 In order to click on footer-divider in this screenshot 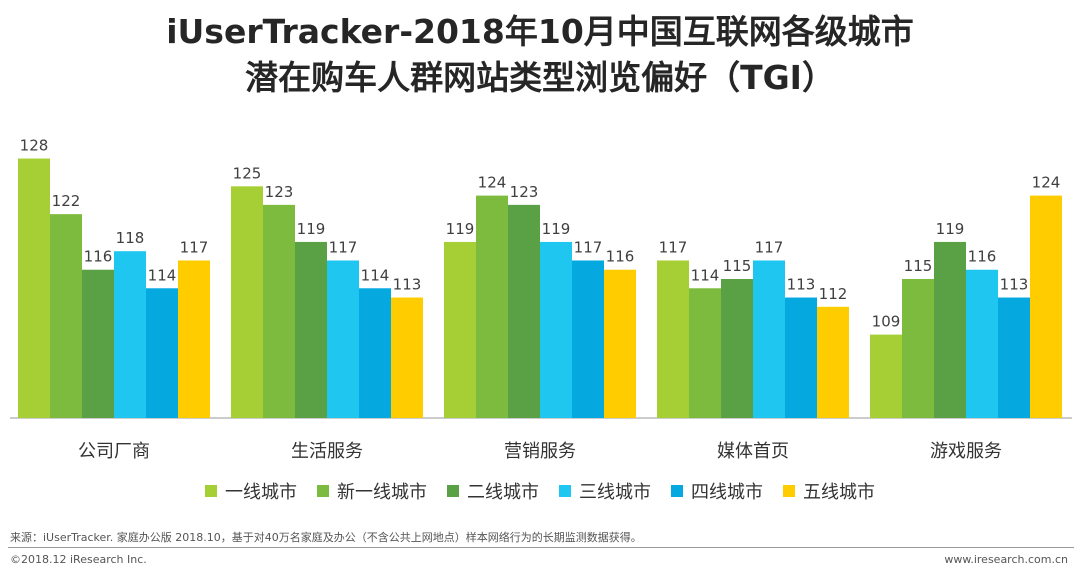, I will do `click(541, 547)`.